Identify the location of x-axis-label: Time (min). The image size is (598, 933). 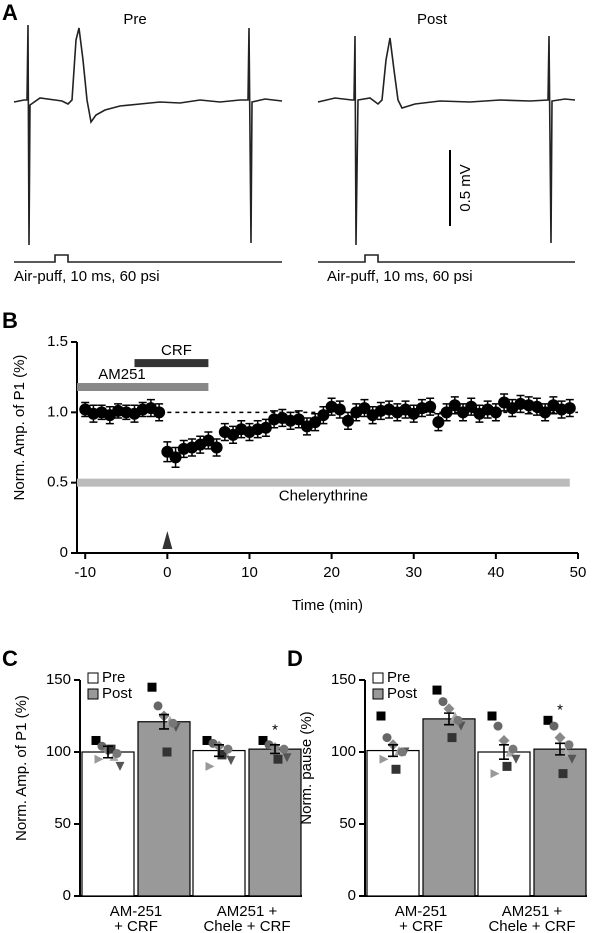
(327, 605).